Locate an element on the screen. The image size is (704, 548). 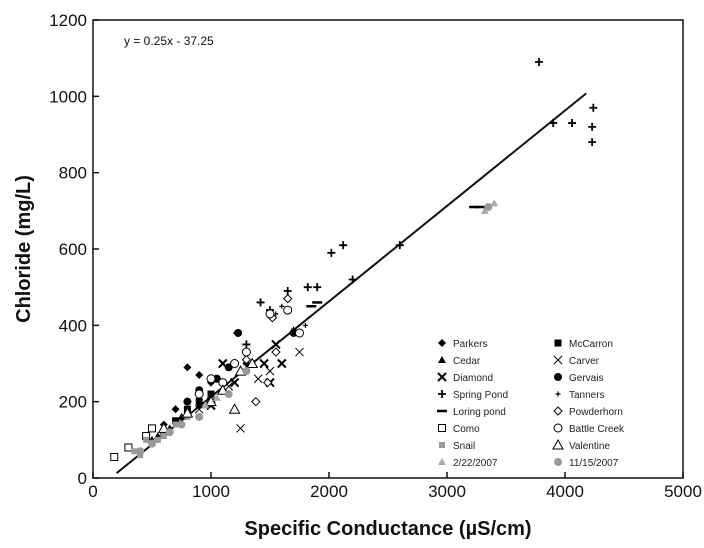
legend-label: McCarron is located at coordinates (591, 344).